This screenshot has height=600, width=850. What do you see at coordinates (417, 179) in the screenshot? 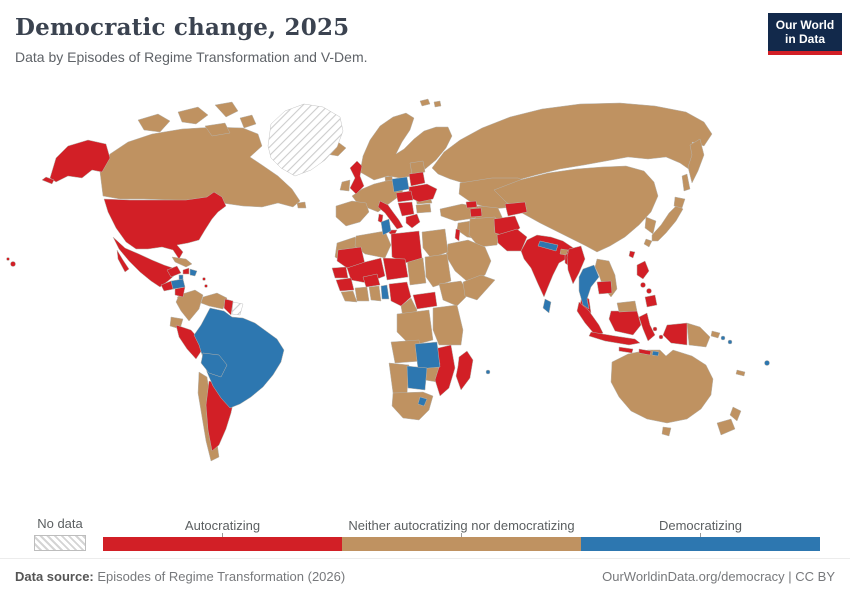
I see `region-belarus` at bounding box center [417, 179].